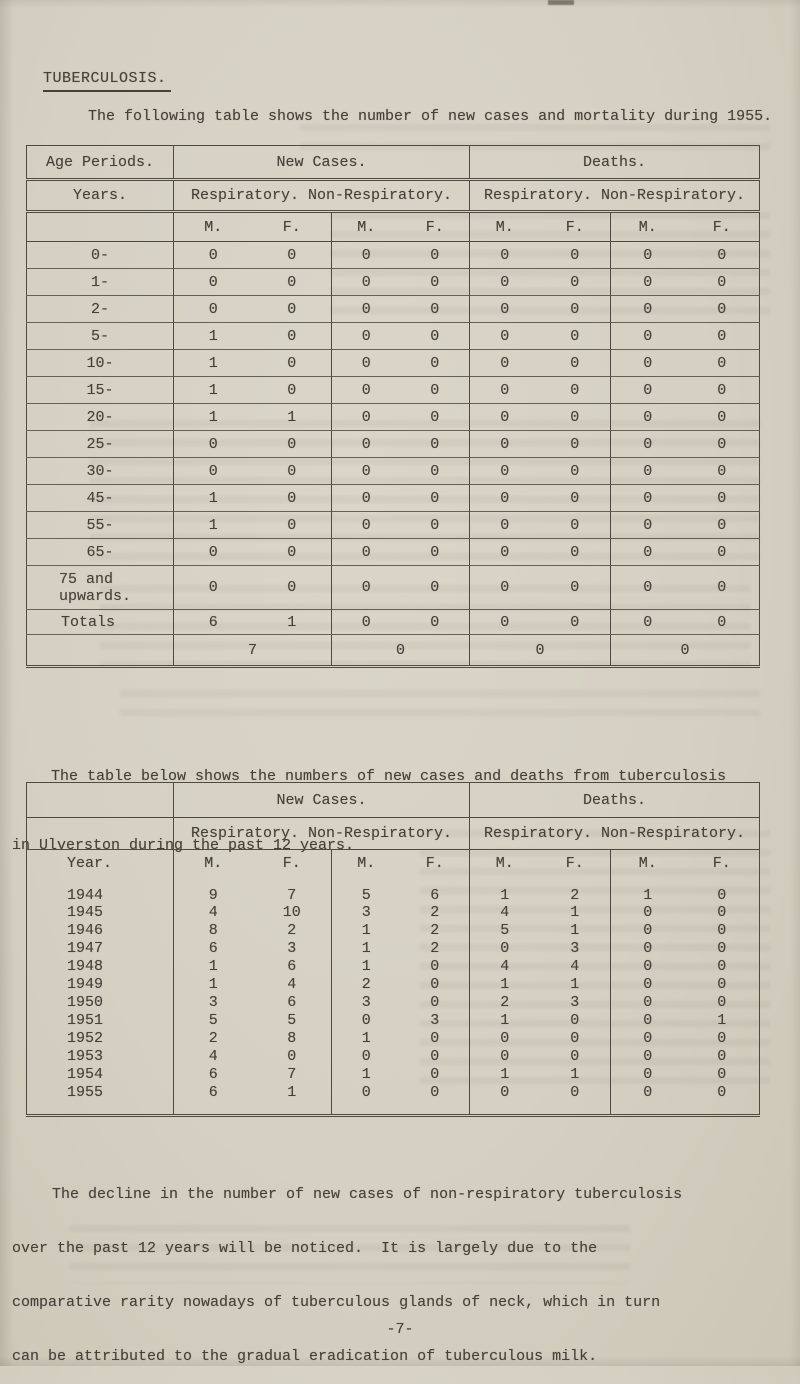 This screenshot has width=800, height=1384. I want to click on value-cell: 10, so click(291, 912).